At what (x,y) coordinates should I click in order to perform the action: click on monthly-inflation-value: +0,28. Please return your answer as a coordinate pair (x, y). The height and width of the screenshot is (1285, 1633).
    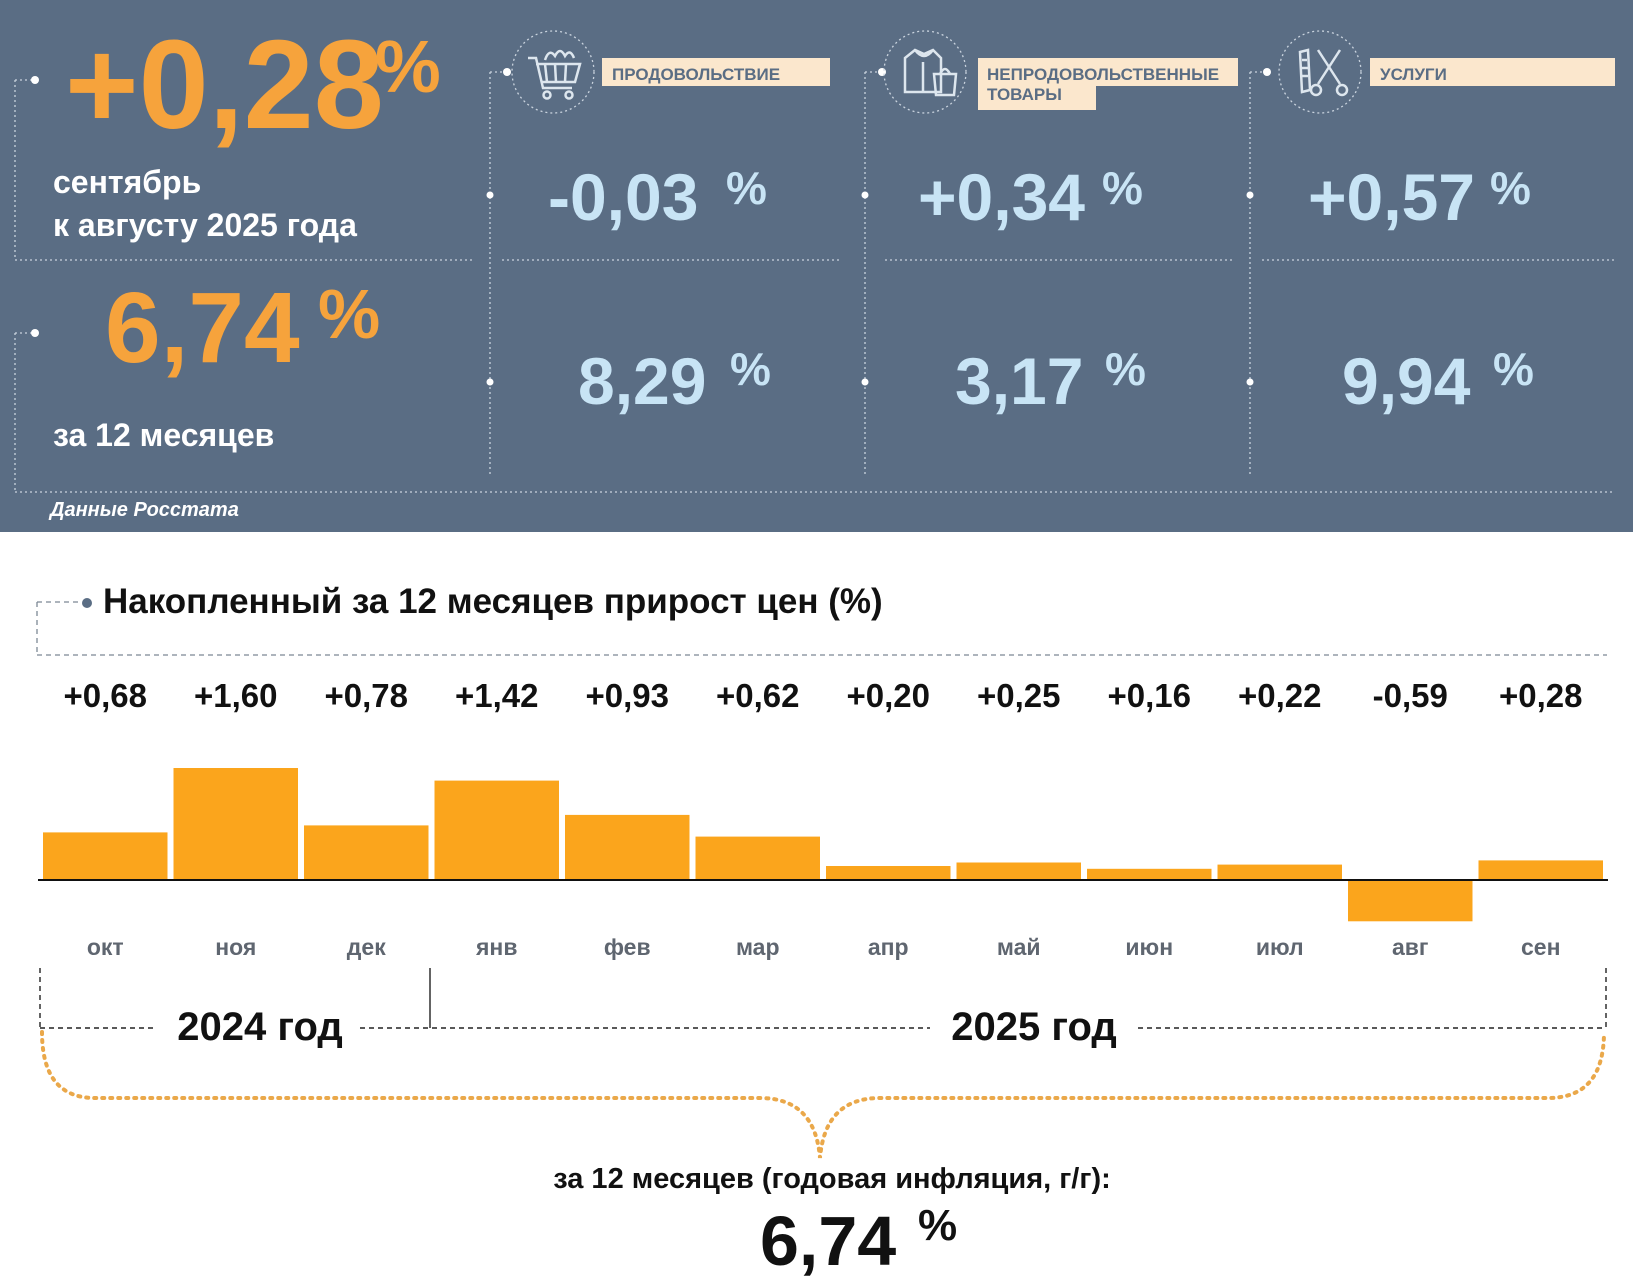
    Looking at the image, I should click on (224, 84).